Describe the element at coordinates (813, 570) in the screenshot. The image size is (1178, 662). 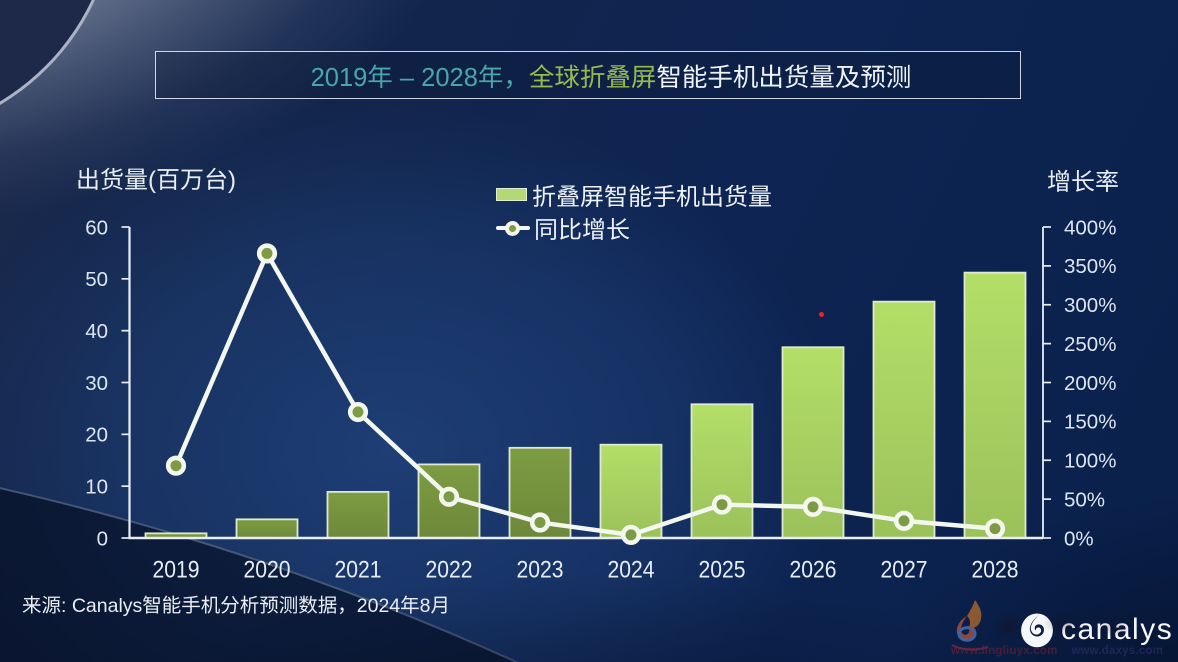
I see `x-label-2026: 2026` at that location.